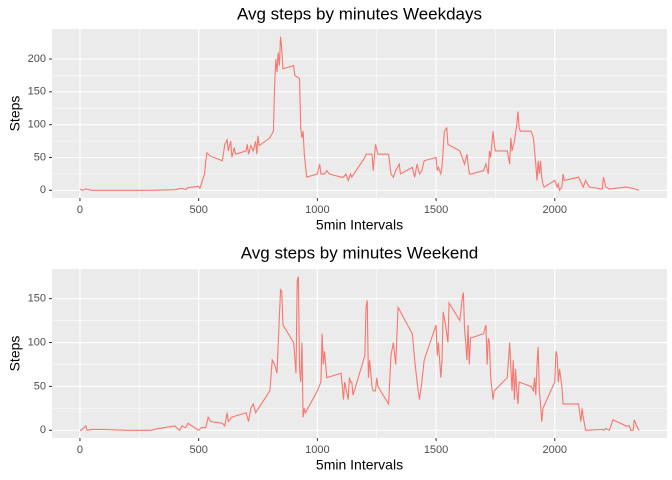  I want to click on chart-title: Avg steps by minutes Weekend, so click(360, 252).